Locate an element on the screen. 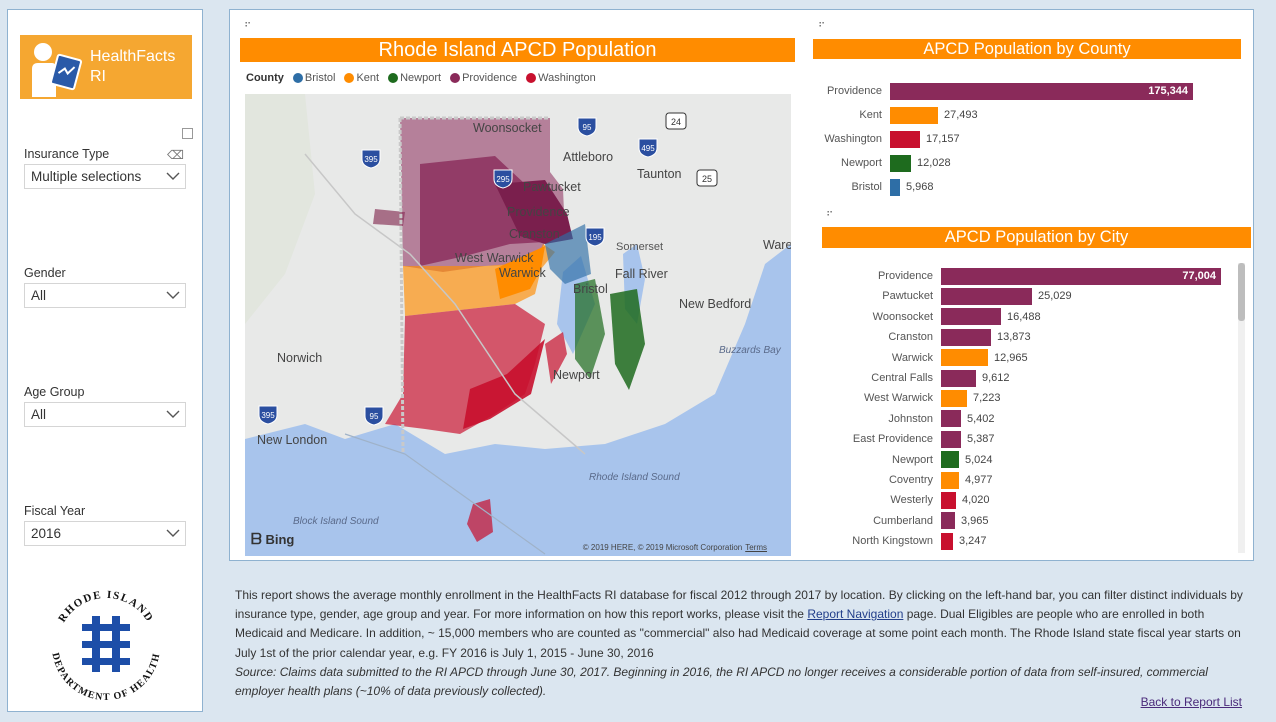  svg-text: 24 is located at coordinates (676, 122).